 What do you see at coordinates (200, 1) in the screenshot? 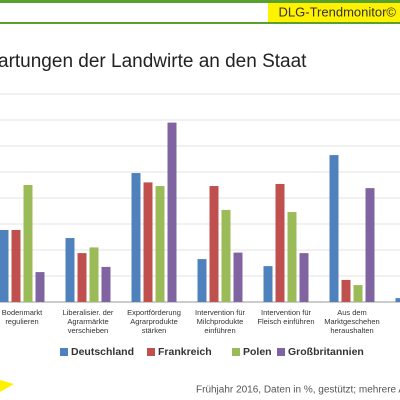
I see `header-bar` at bounding box center [200, 1].